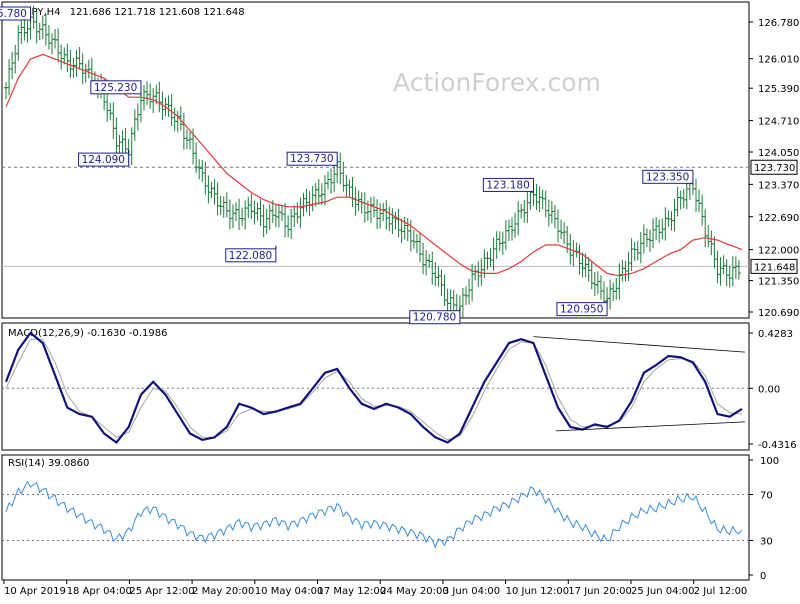 The width and height of the screenshot is (800, 604). Describe the element at coordinates (778, 89) in the screenshot. I see `price-tick-label: 125.390` at that location.